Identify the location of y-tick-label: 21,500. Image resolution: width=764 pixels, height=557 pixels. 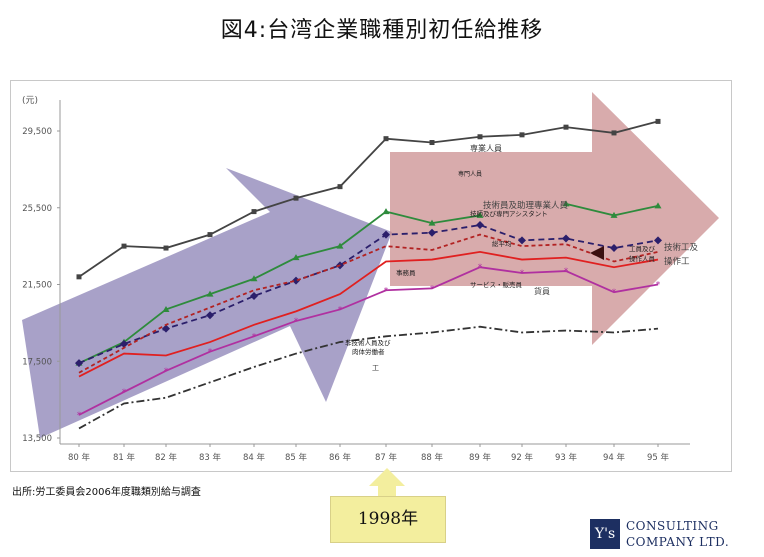
(37, 286).